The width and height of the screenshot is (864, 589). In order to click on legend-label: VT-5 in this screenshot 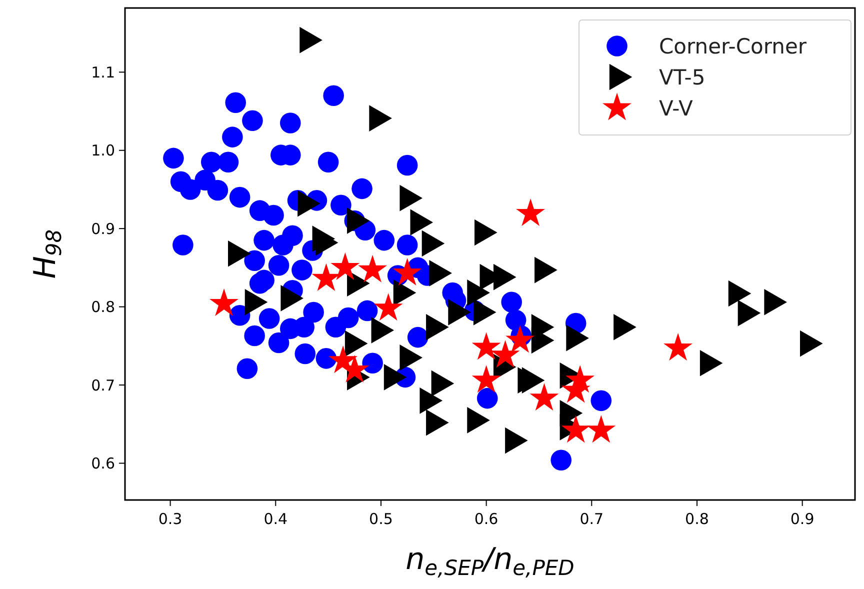, I will do `click(682, 77)`.